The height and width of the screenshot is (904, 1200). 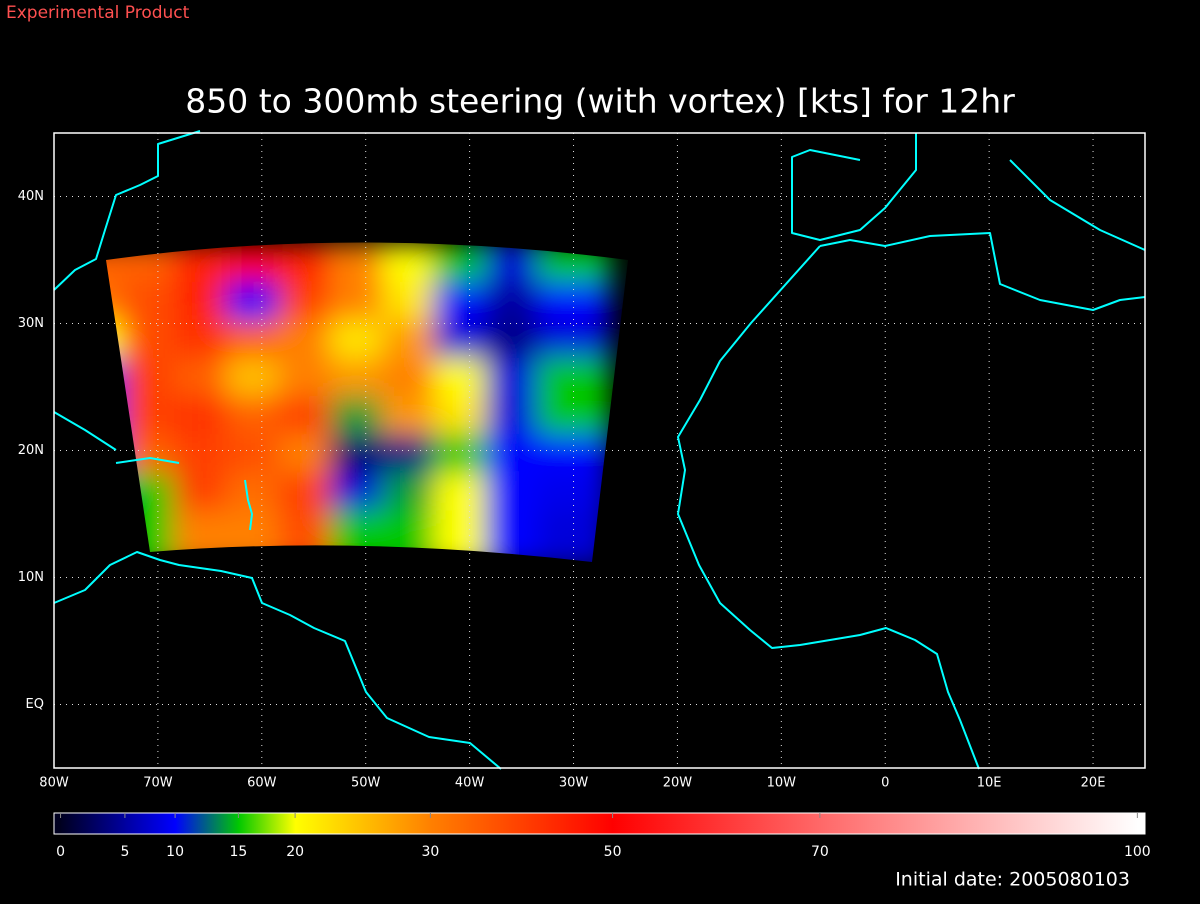 What do you see at coordinates (989, 783) in the screenshot?
I see `x-tick-label: 10E` at bounding box center [989, 783].